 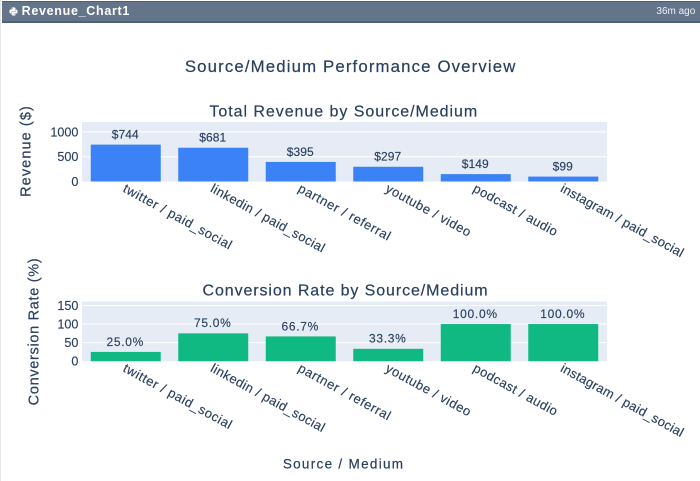 I want to click on svg-text: 75.0%, so click(x=213, y=323).